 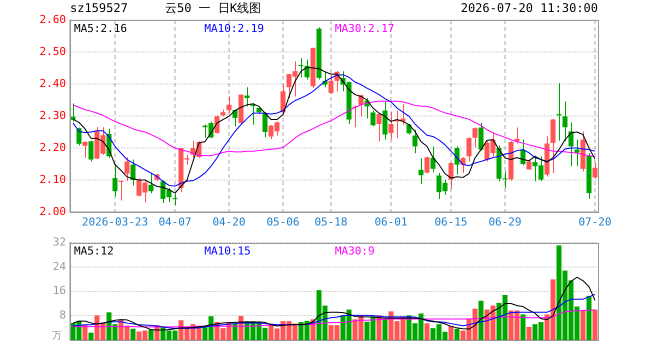 What do you see at coordinates (283, 221) in the screenshot?
I see `x-tick-label: 05-06` at bounding box center [283, 221].